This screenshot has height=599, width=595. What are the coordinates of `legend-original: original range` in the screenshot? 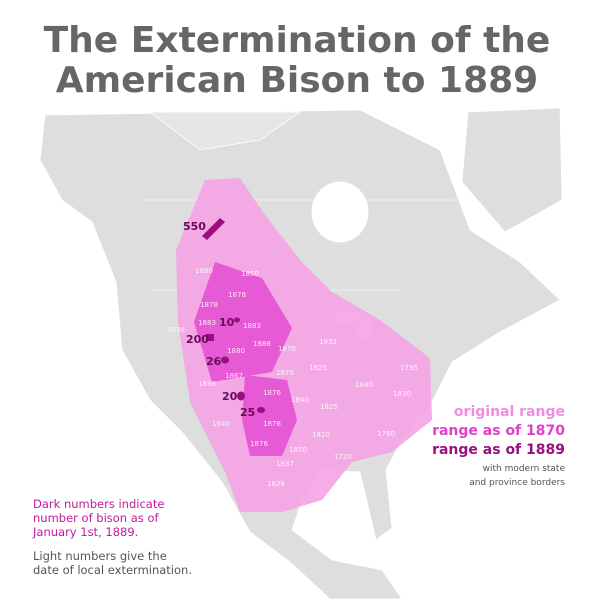 It's located at (509, 412).